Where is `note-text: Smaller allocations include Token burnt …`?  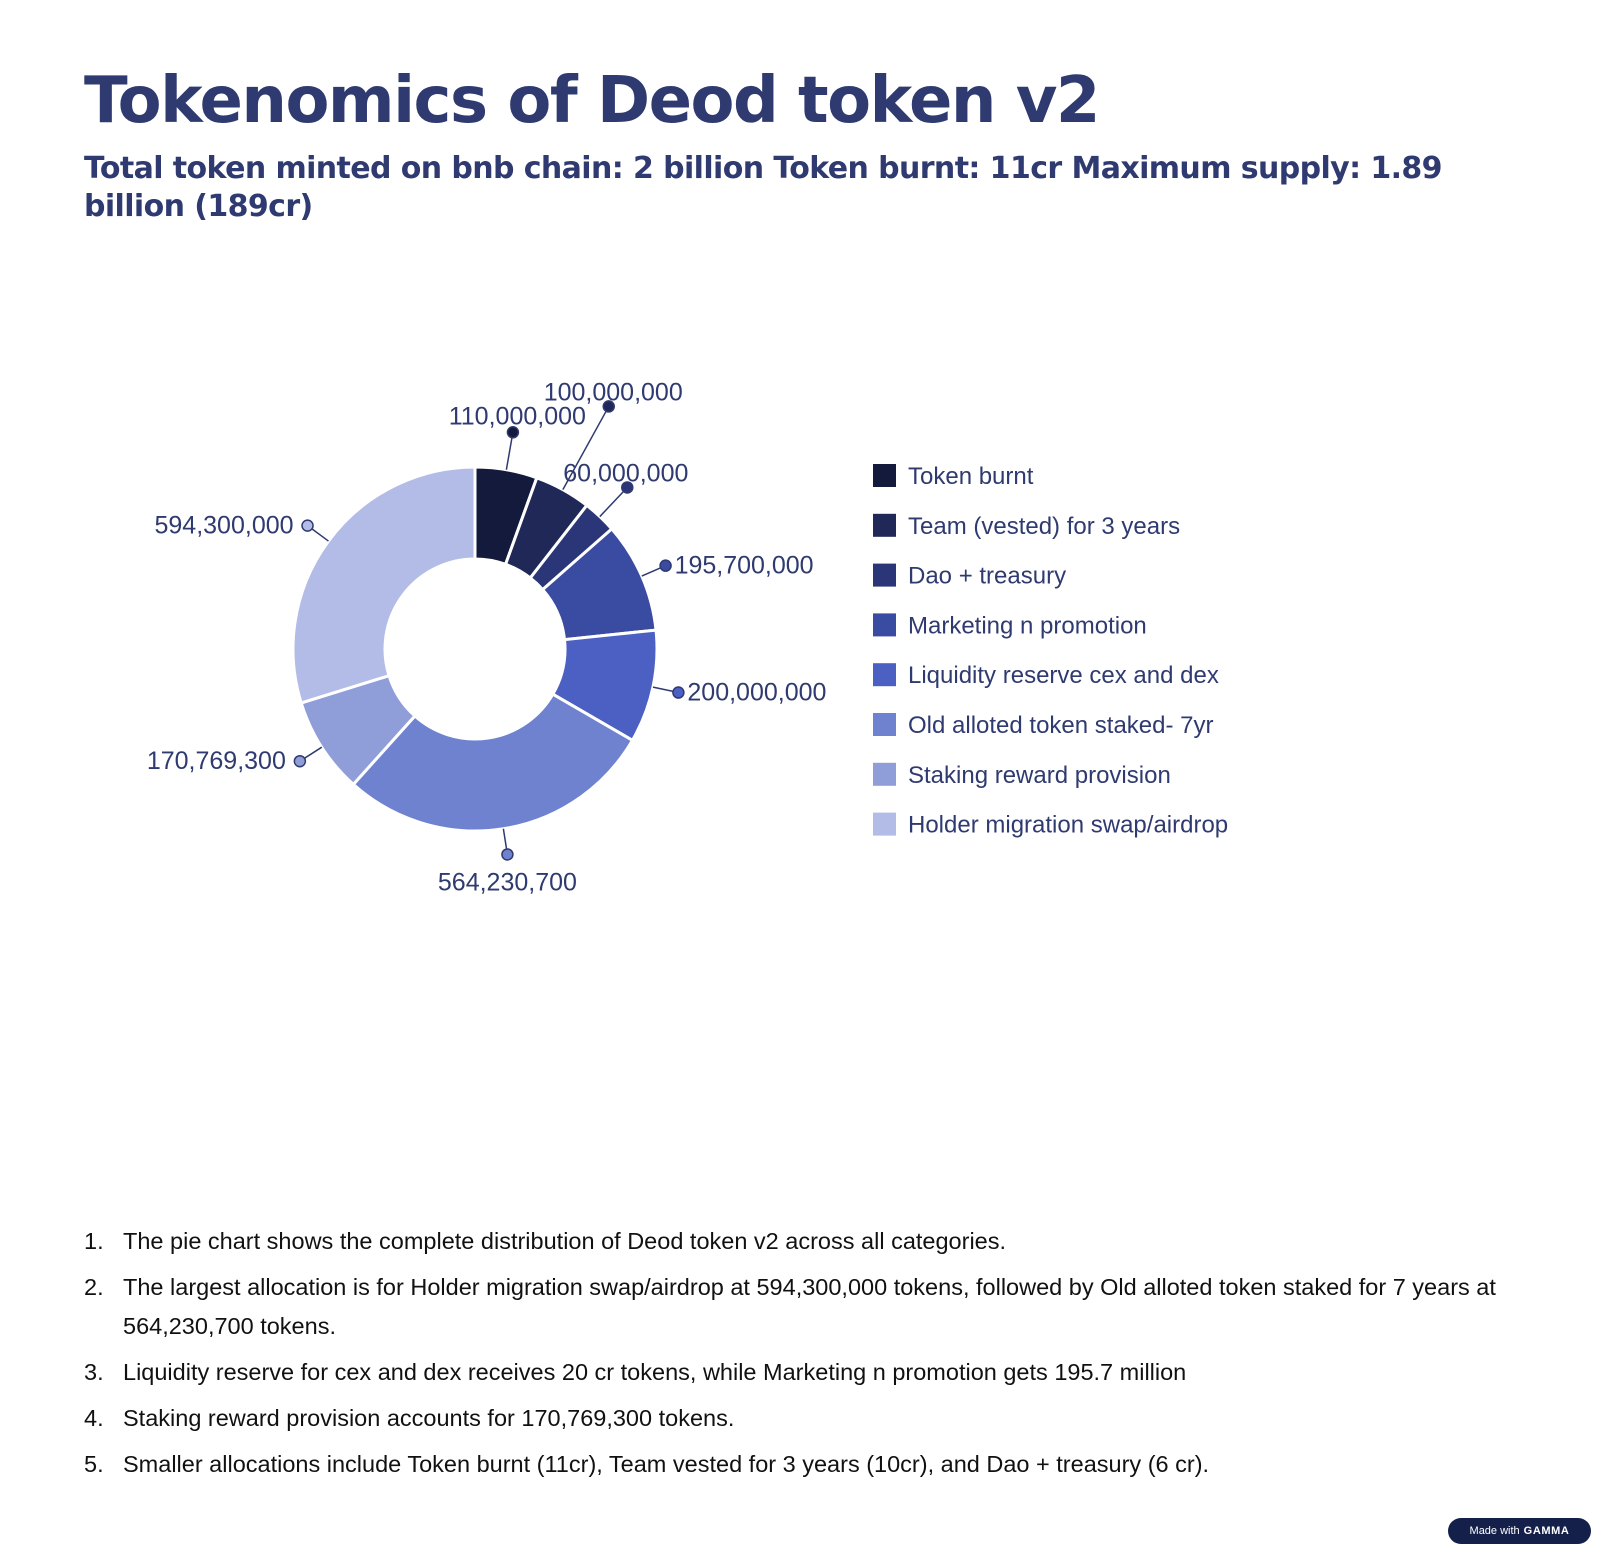 note-text: Smaller allocations include Token burnt … is located at coordinates (666, 1464).